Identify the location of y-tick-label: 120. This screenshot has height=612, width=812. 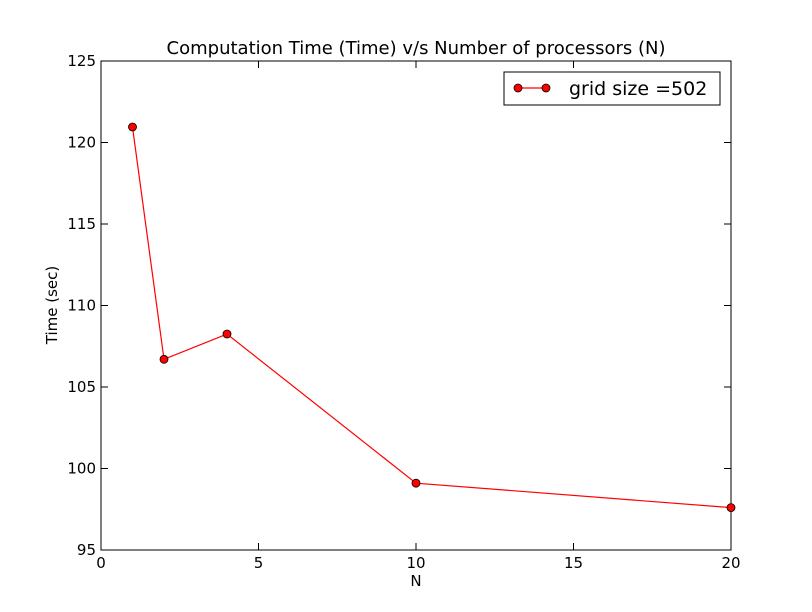
(81, 143).